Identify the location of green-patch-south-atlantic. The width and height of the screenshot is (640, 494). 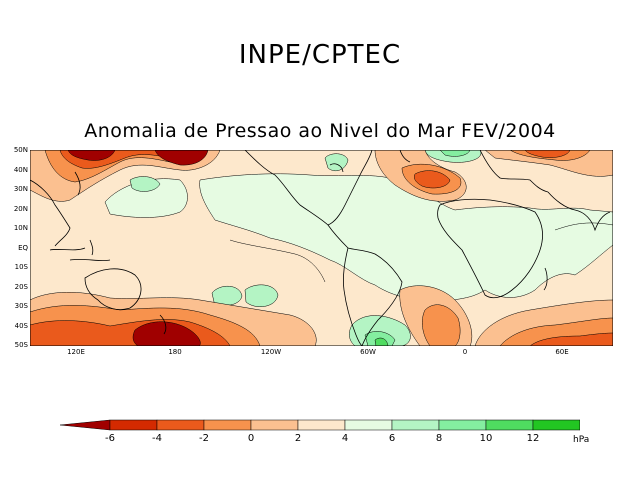
(380, 330).